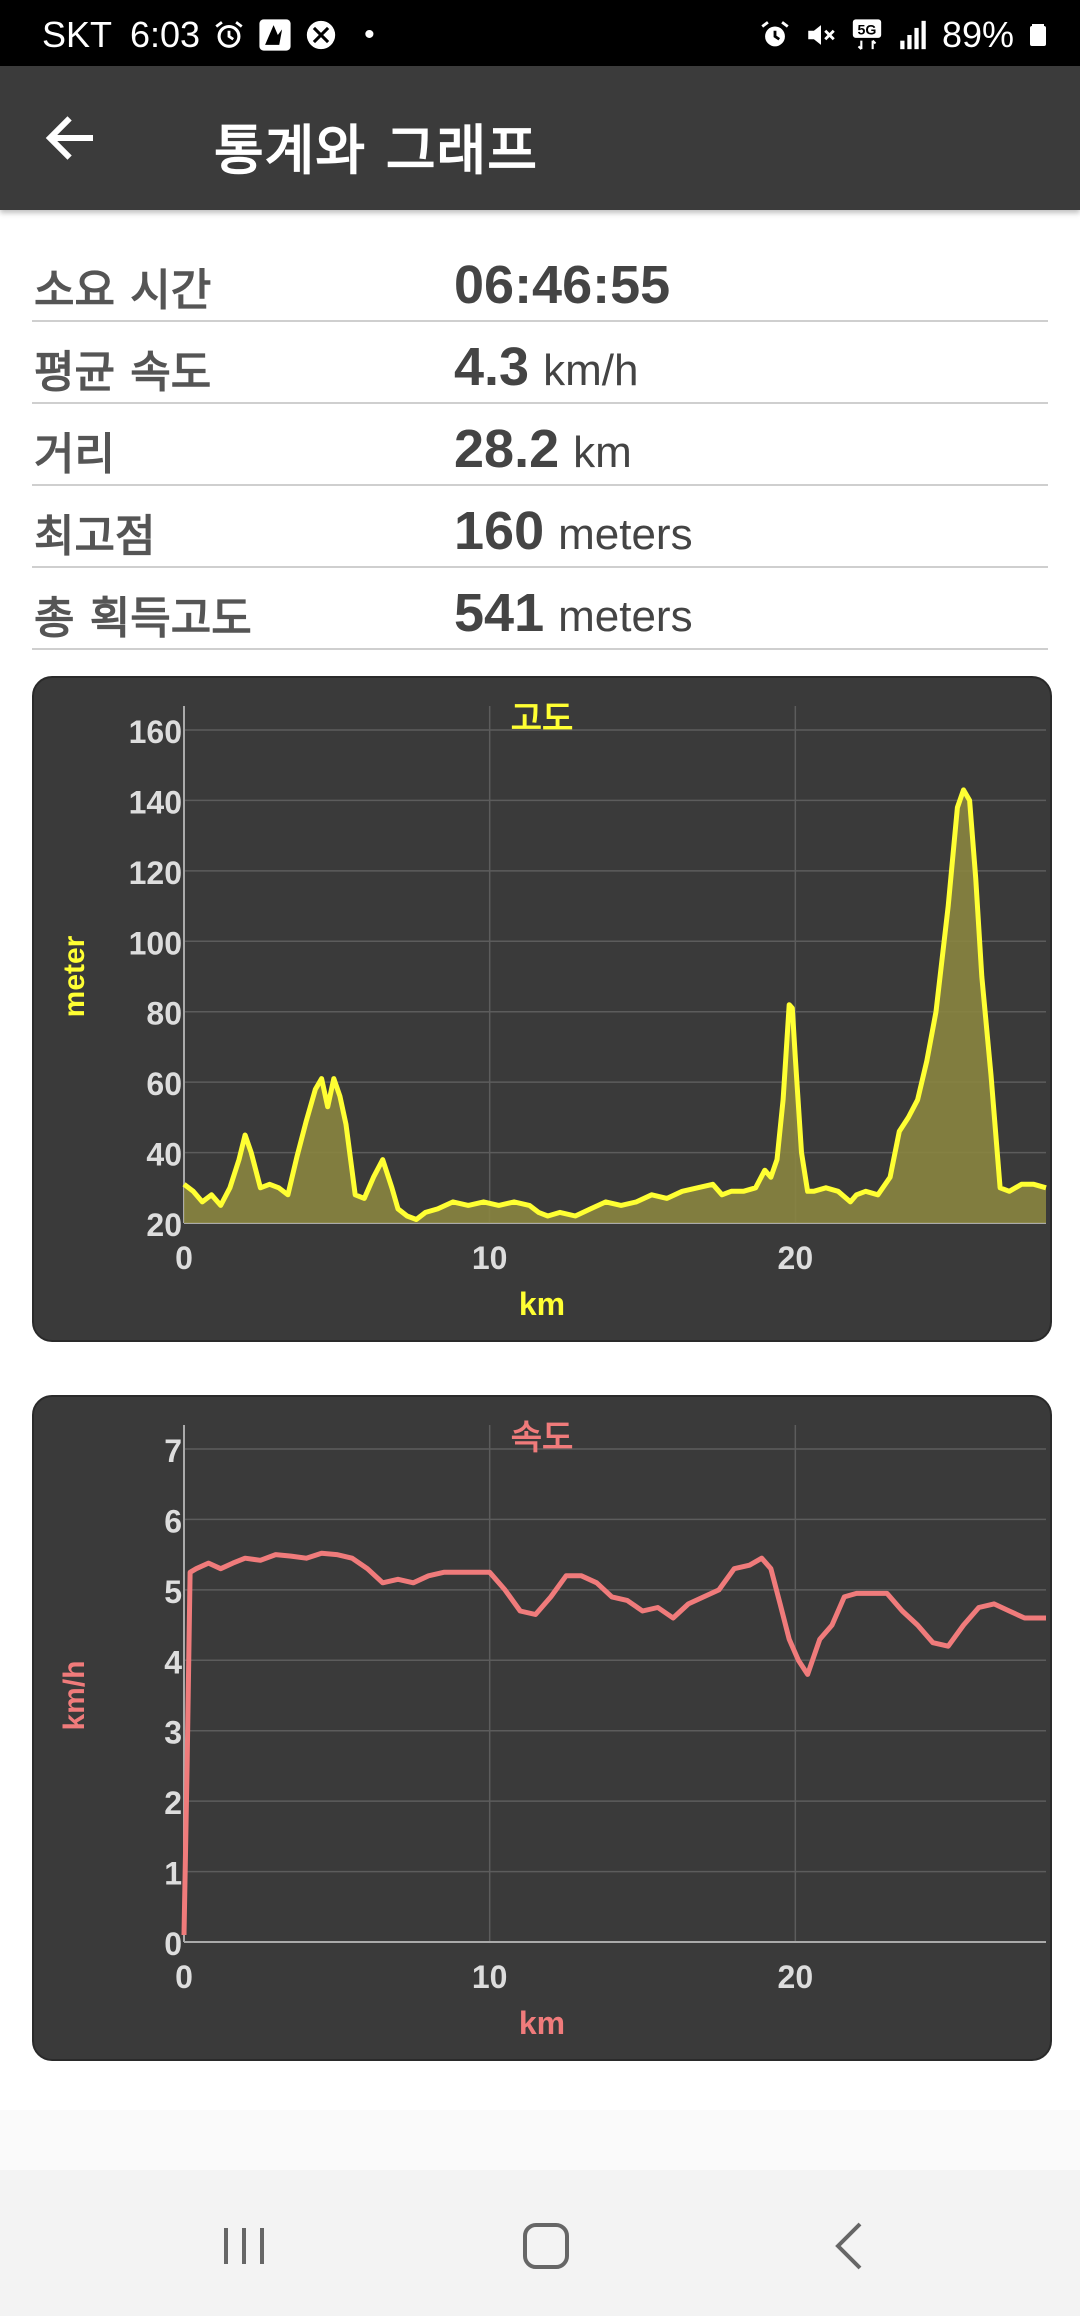 This screenshot has width=1080, height=2316. I want to click on back-button, so click(82, 138).